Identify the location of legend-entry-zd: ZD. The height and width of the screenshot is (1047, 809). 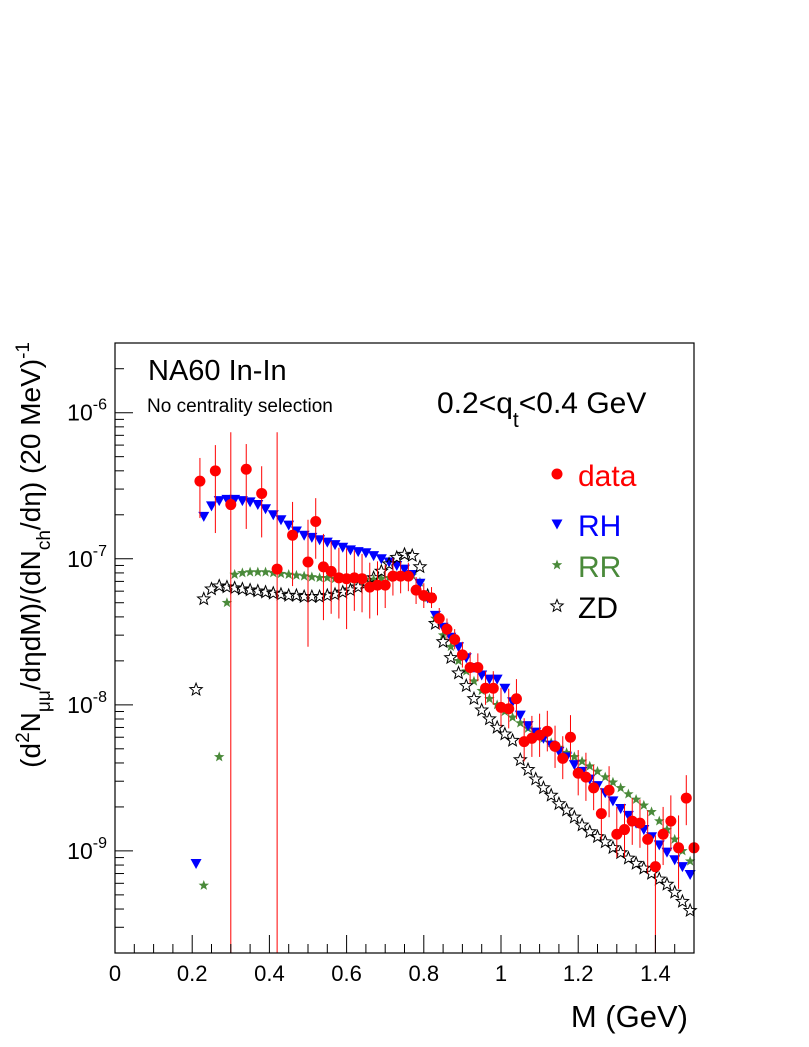
(583, 608).